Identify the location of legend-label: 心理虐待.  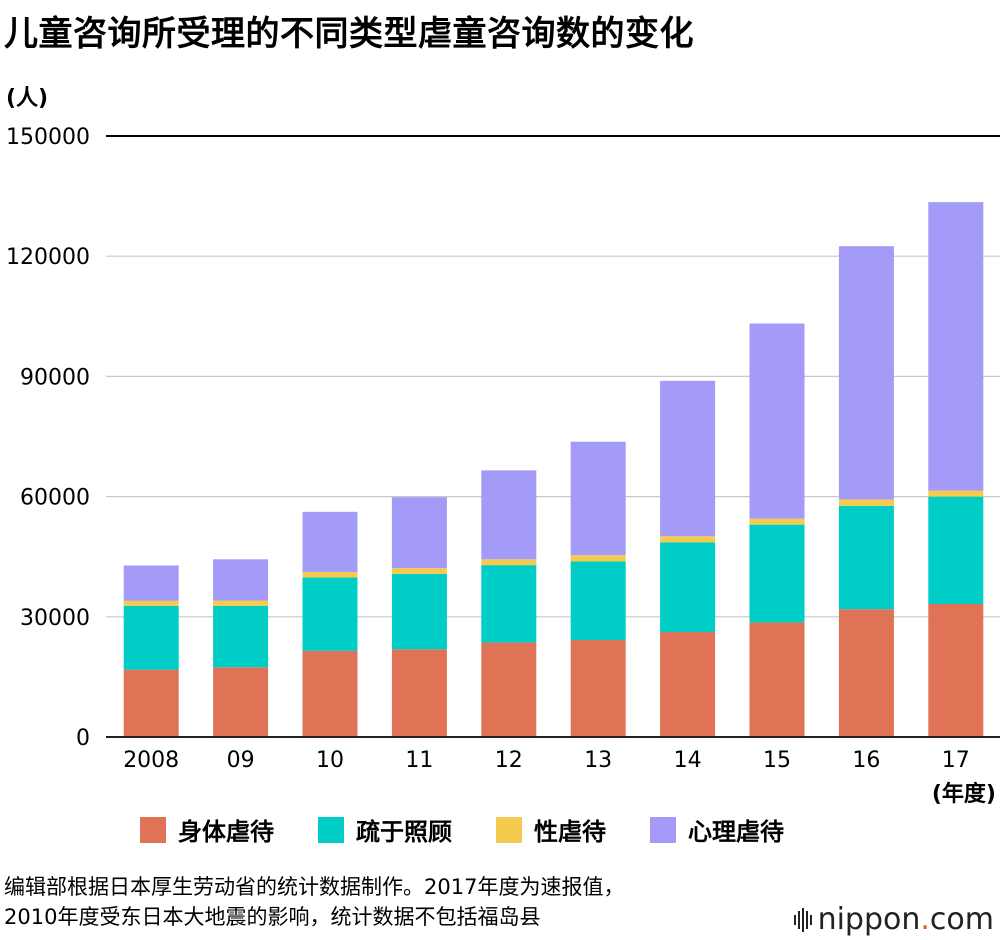
(736, 832).